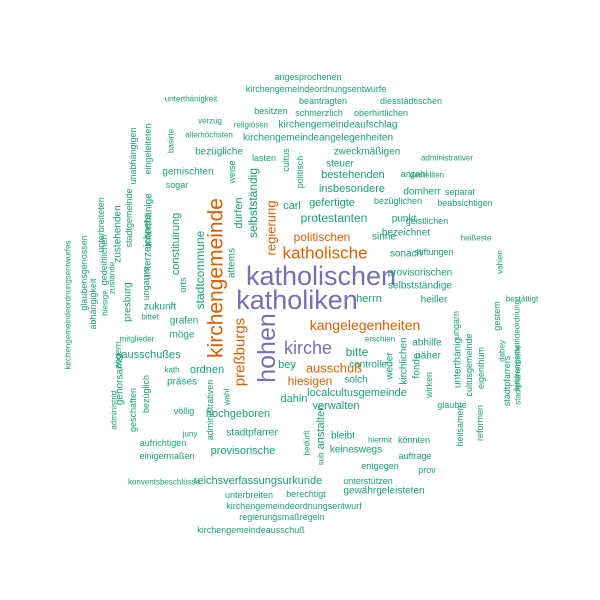  I want to click on cloud-word: heiller, so click(434, 300).